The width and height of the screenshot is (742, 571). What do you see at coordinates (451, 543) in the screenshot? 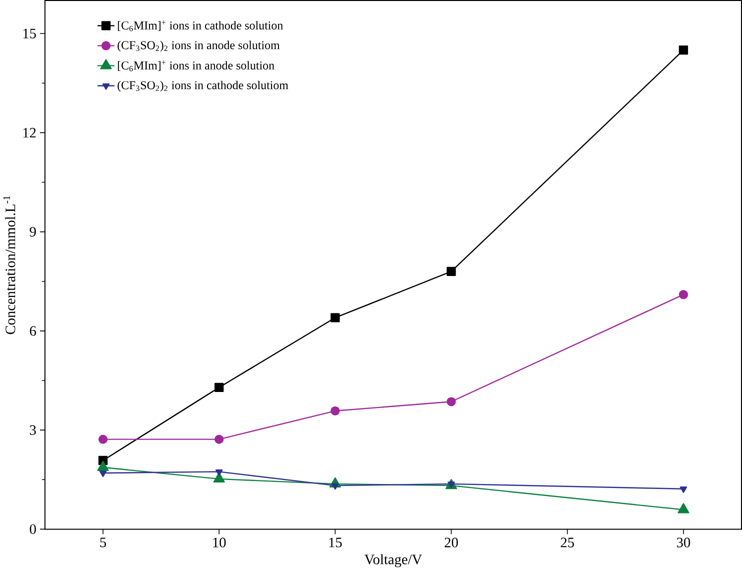
I see `x-tick-label: 20` at bounding box center [451, 543].